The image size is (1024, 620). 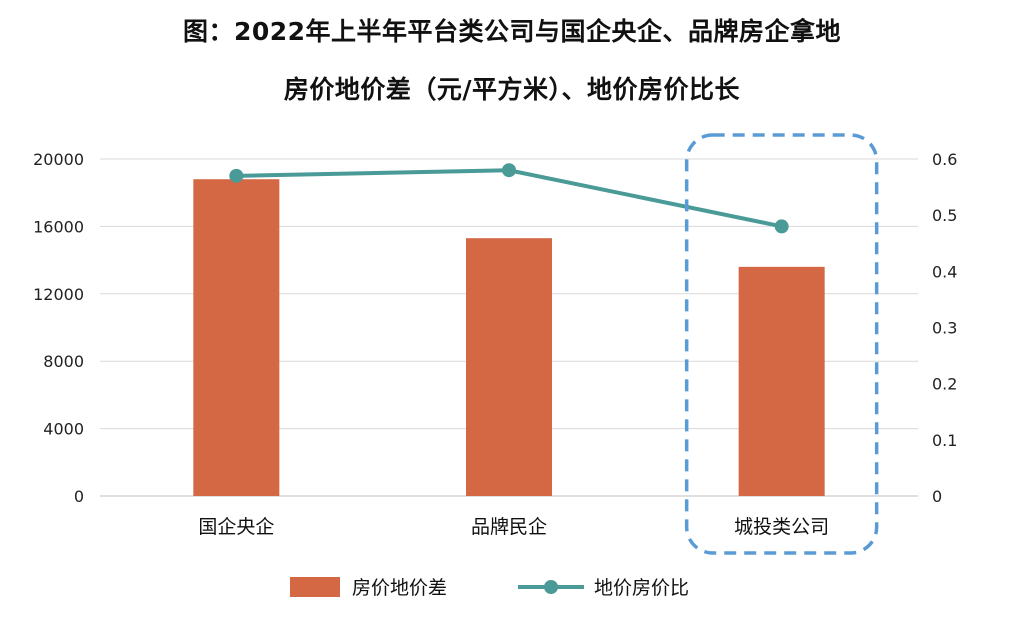 What do you see at coordinates (781, 527) in the screenshot?
I see `x-tick-label: 城投类公司` at bounding box center [781, 527].